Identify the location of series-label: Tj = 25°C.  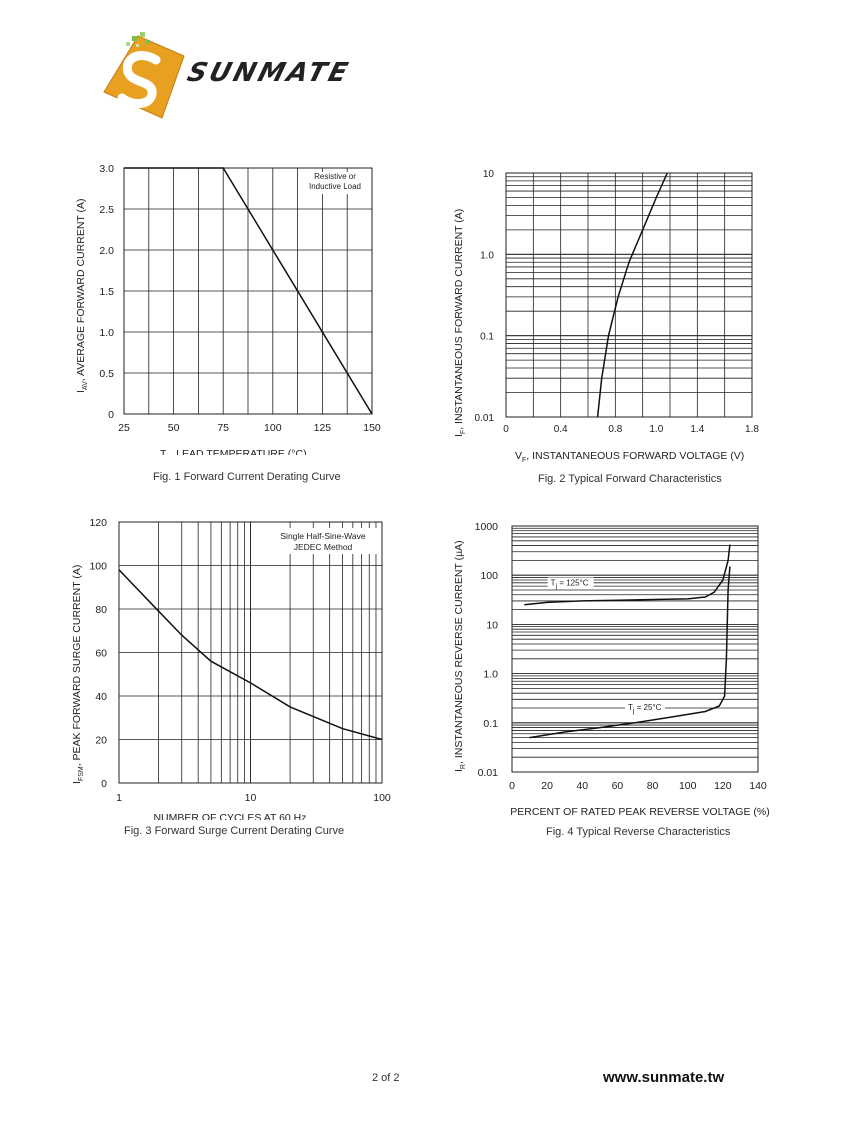
(645, 709).